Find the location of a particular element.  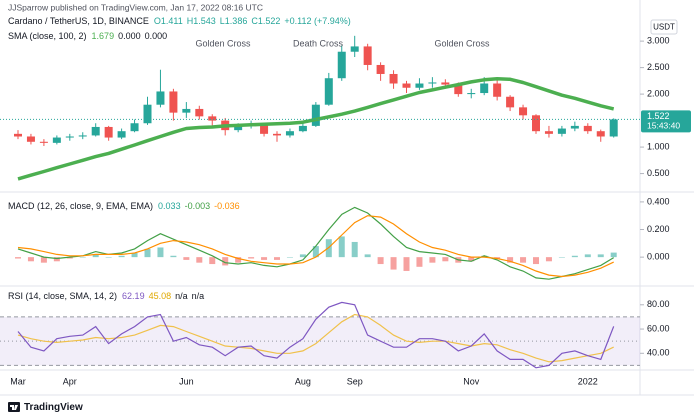

sma-title: SMA (close, 100, 2) is located at coordinates (47, 36).